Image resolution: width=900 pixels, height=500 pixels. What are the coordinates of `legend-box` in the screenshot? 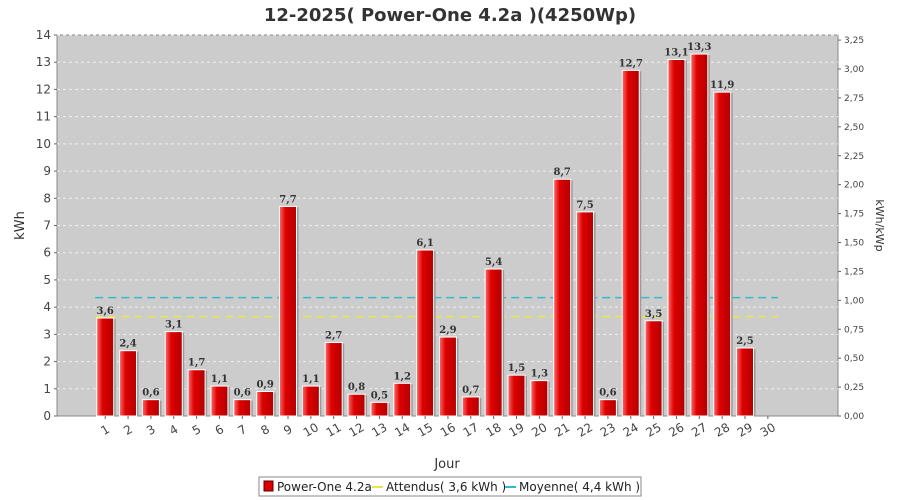 It's located at (450, 486).